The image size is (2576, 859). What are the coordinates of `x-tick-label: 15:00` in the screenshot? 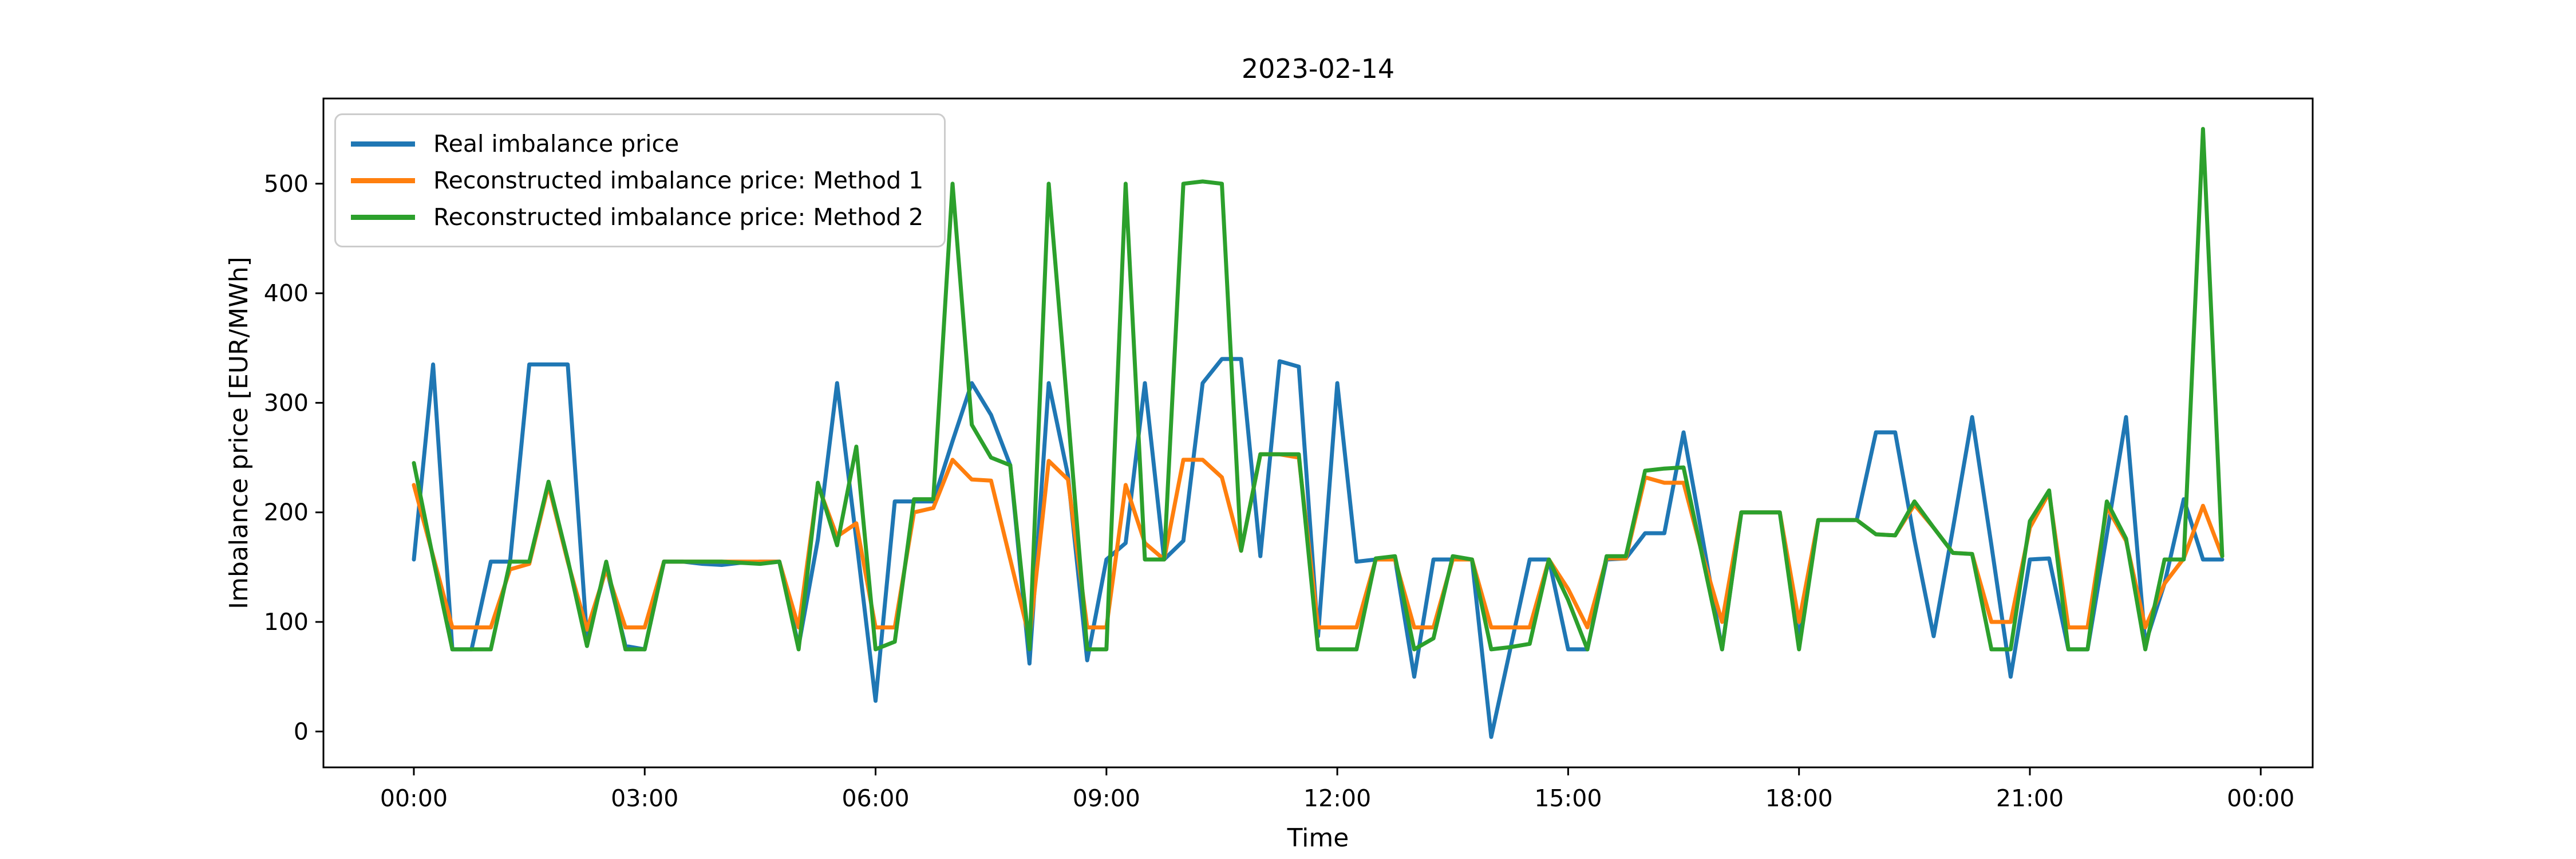 It's located at (1568, 798).